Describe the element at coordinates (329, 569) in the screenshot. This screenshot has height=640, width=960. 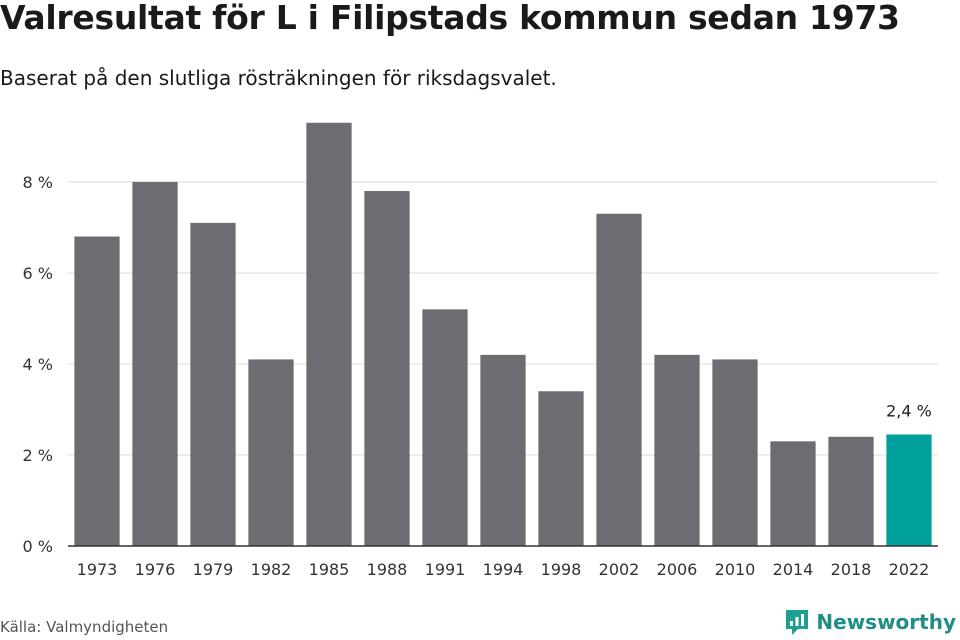
I see `x-tick-label: 1985` at that location.